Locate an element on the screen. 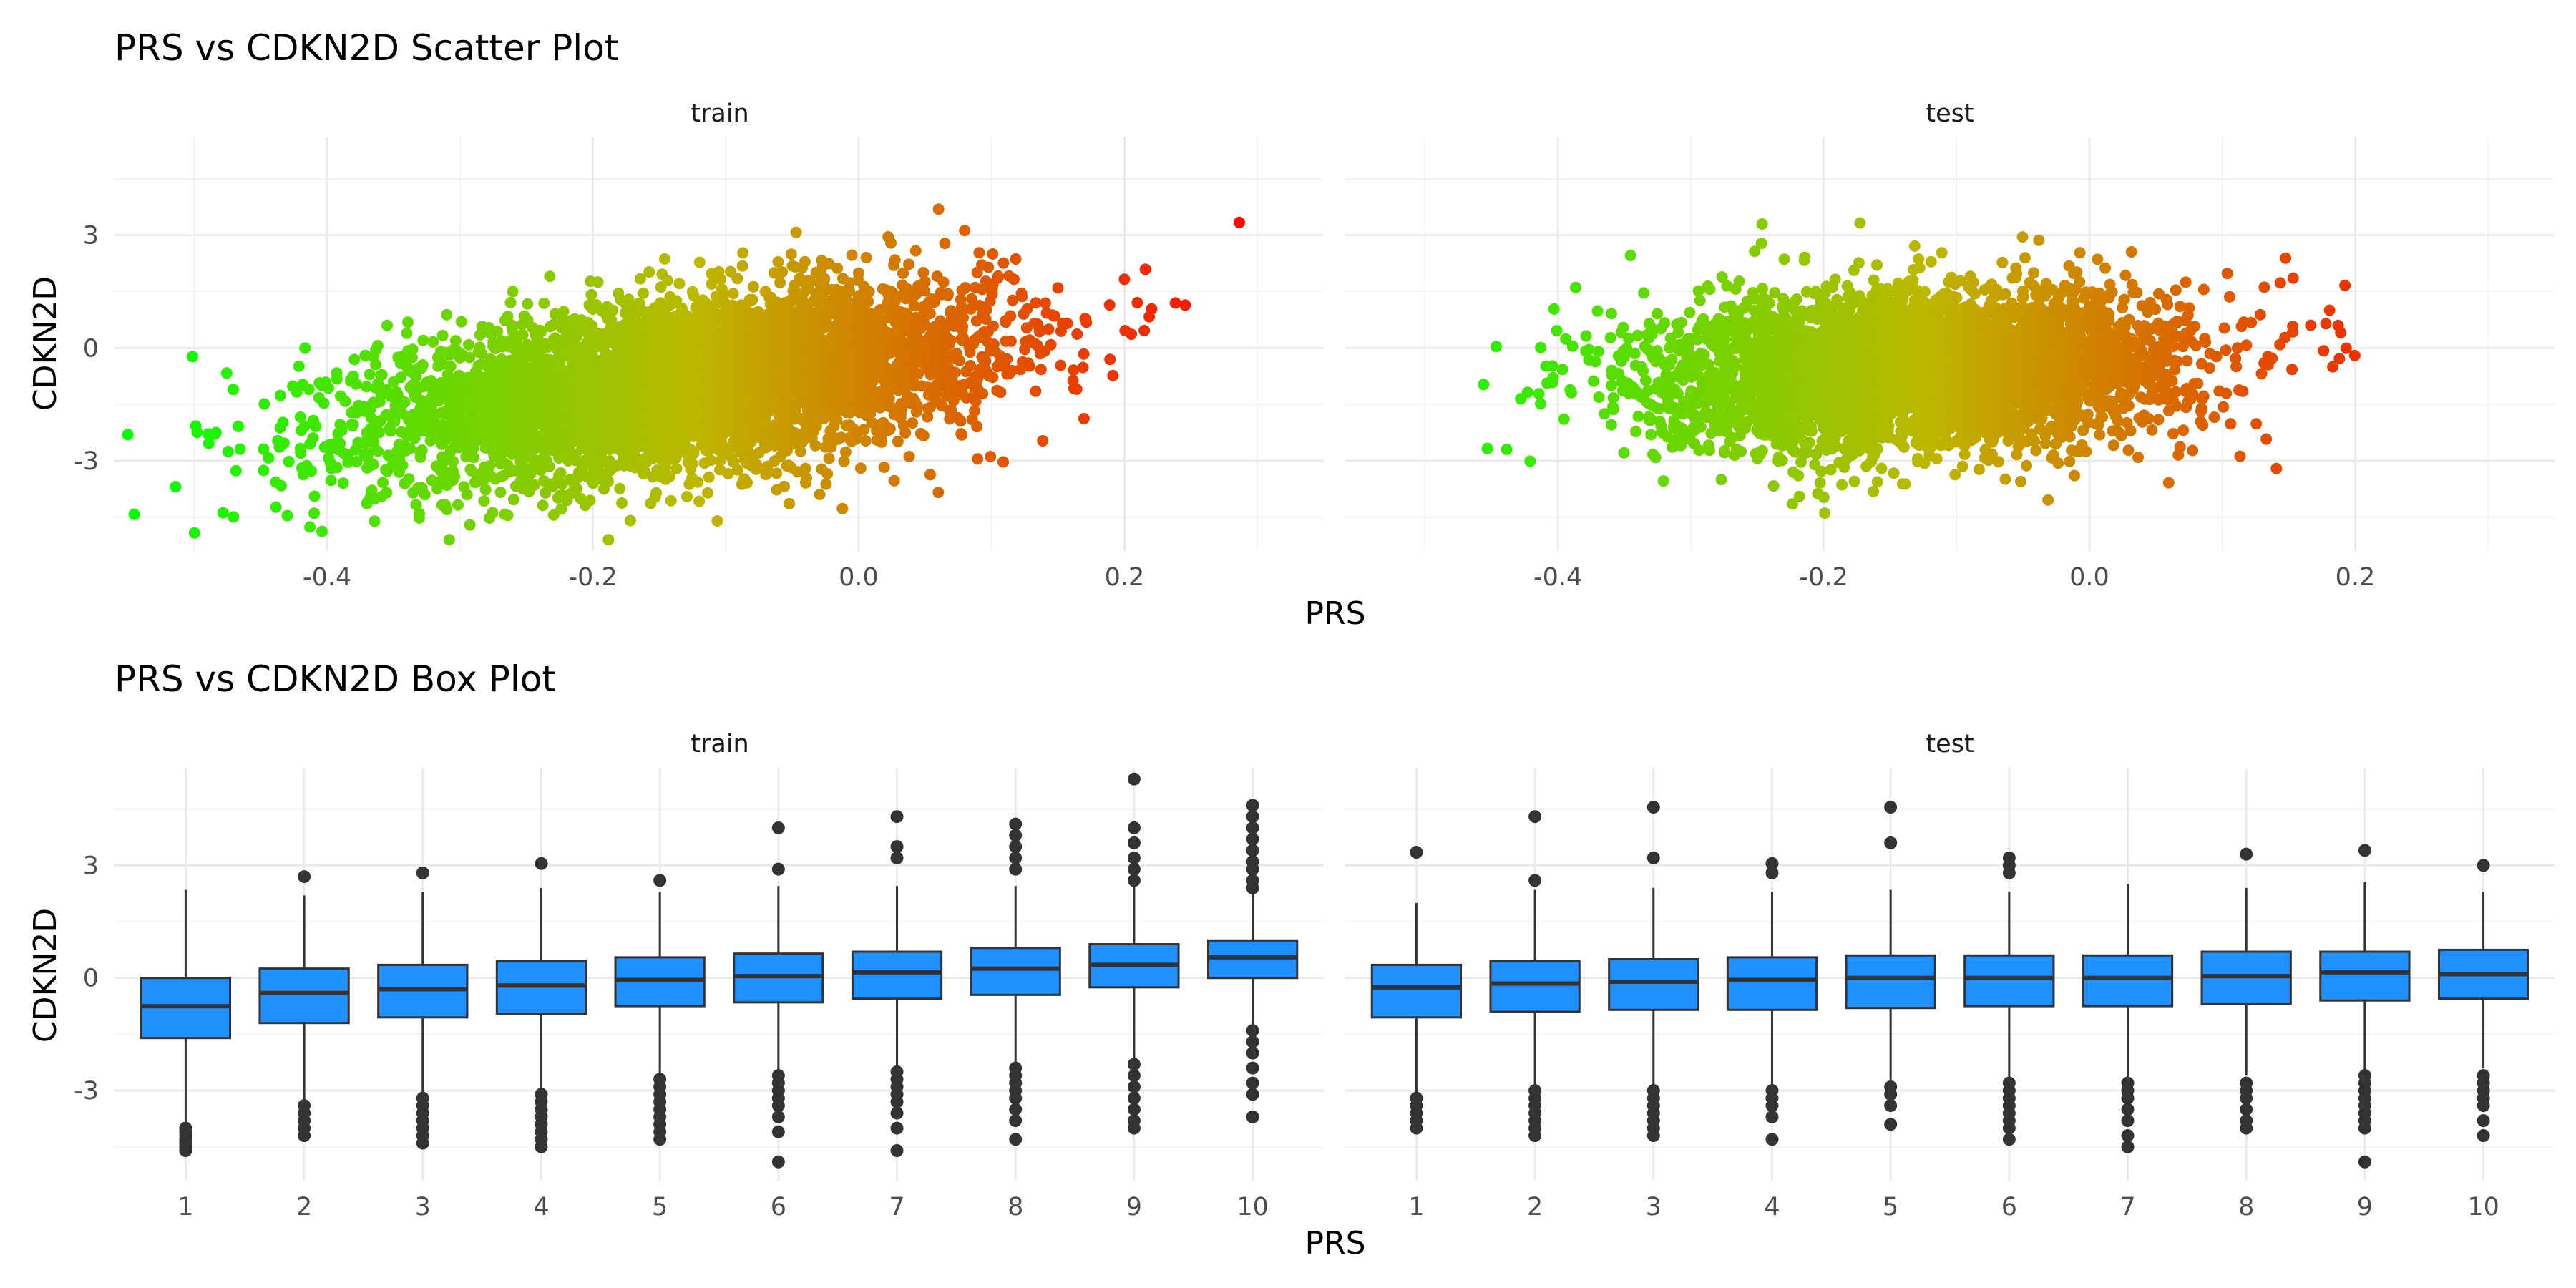 The image size is (2576, 1288). scatter-plot-title: PRS vs CDKN2D Scatter Plot is located at coordinates (366, 48).